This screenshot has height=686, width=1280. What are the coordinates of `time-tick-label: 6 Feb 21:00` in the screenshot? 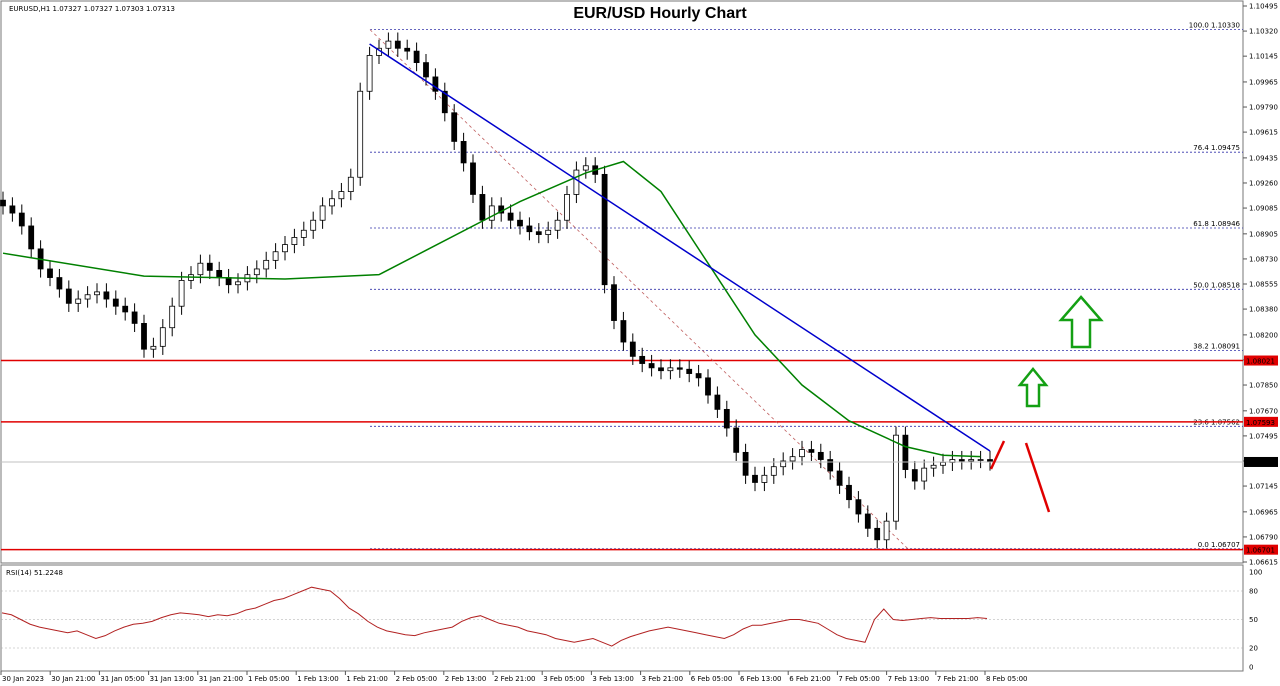 It's located at (809, 679).